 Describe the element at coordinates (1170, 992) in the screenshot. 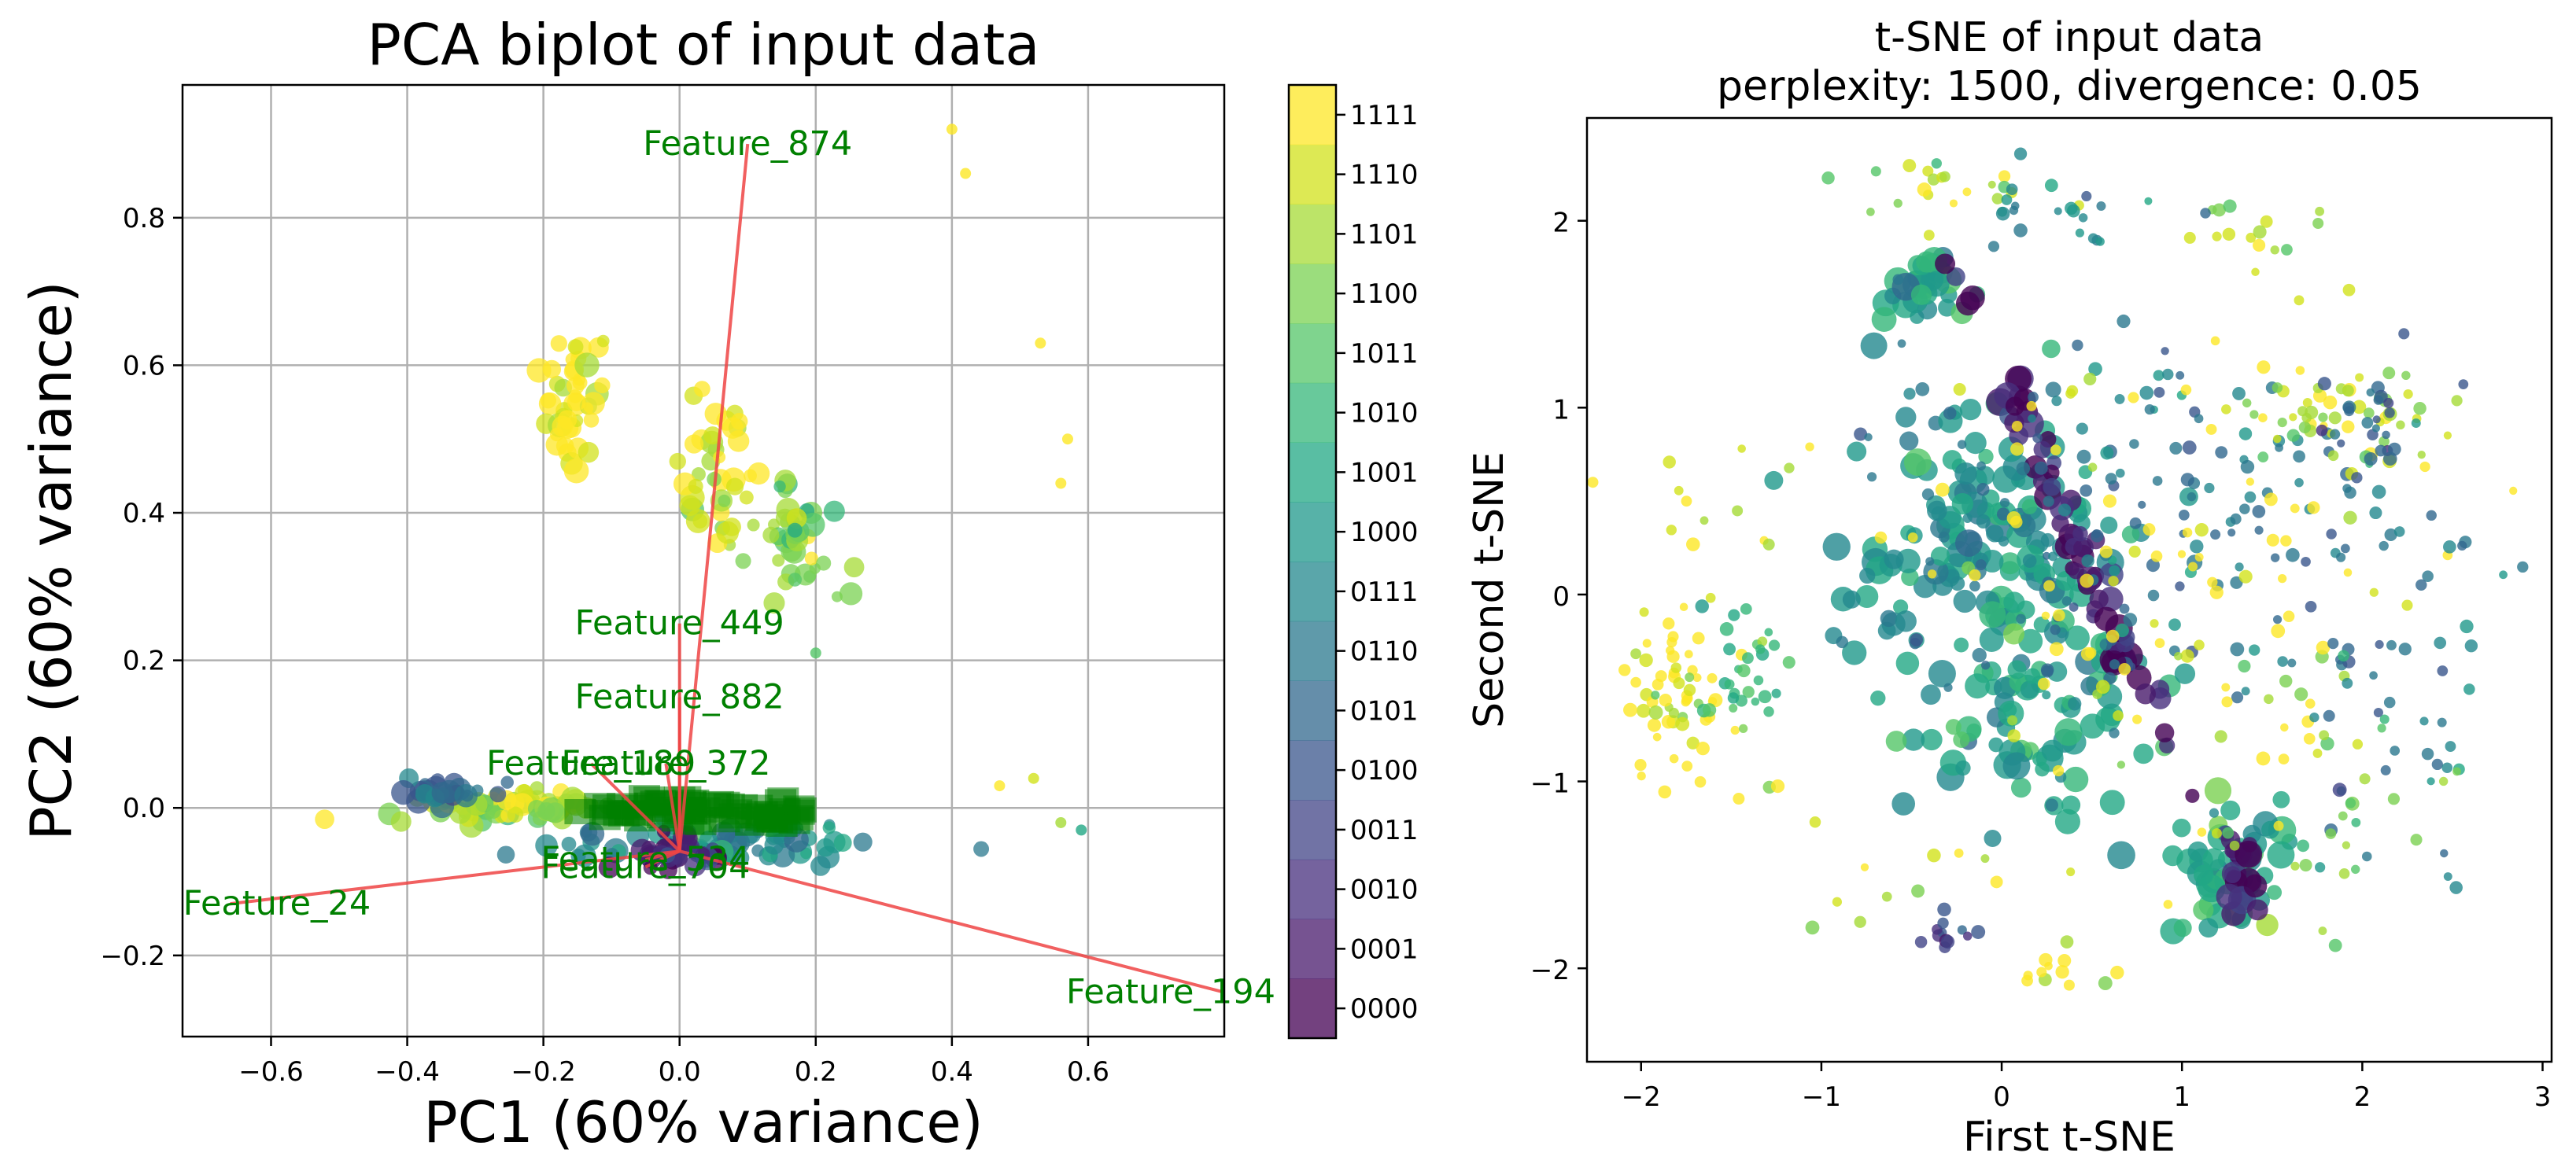

I see `pca-loading-label: Feature_194` at that location.